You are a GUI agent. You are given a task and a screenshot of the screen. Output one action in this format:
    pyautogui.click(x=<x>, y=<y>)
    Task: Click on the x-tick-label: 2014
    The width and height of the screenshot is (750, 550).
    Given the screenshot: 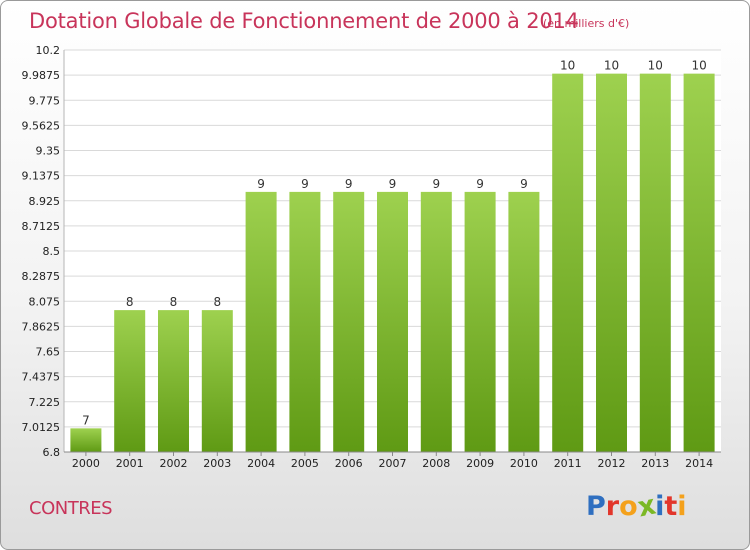 What is the action you would take?
    pyautogui.click(x=699, y=463)
    